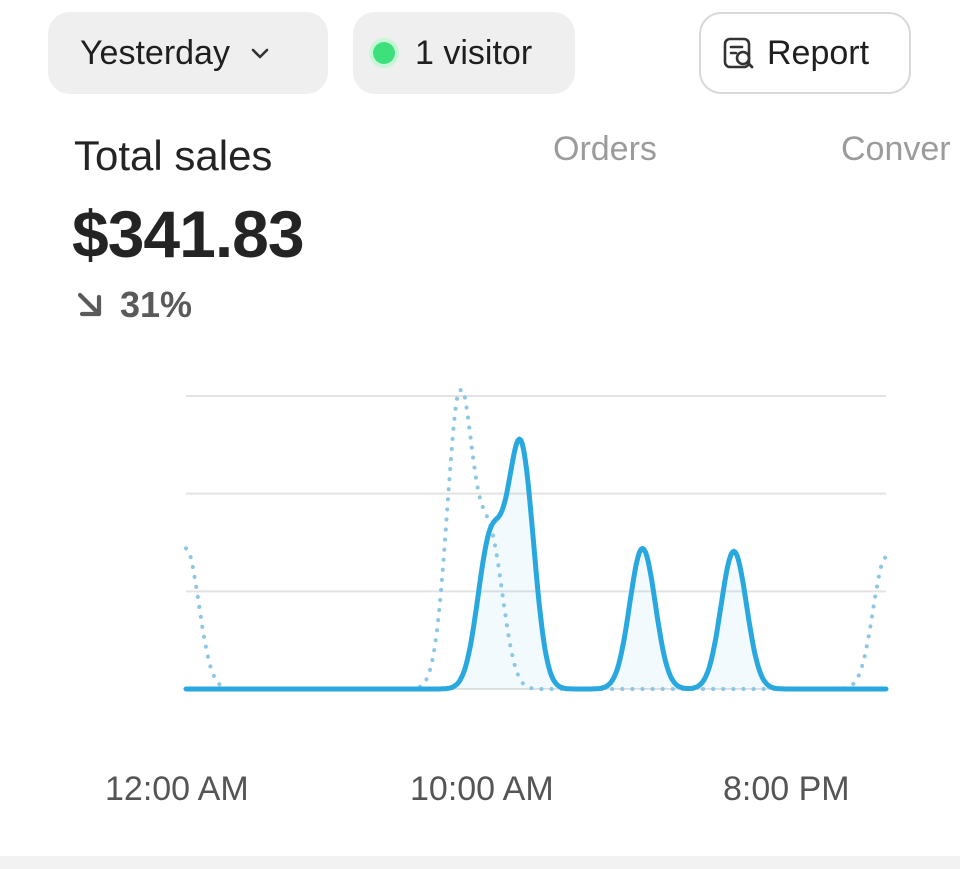  I want to click on conversion-label: Conver, so click(896, 149).